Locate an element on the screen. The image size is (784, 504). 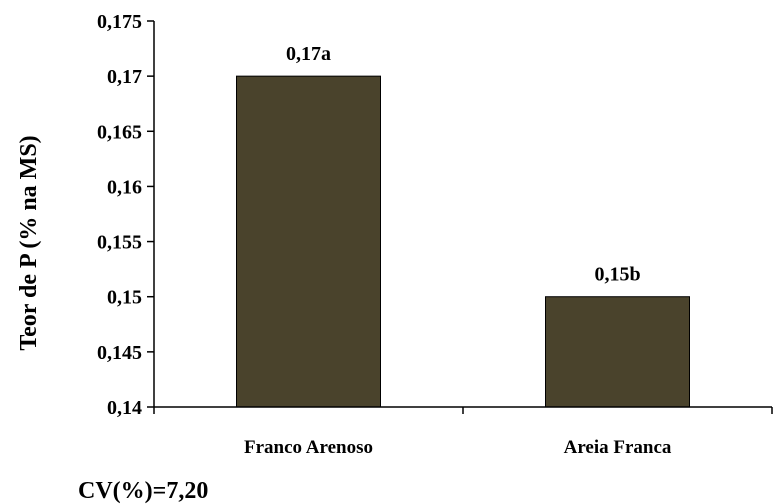
y-tick-label: 0,14 is located at coordinates (124, 408).